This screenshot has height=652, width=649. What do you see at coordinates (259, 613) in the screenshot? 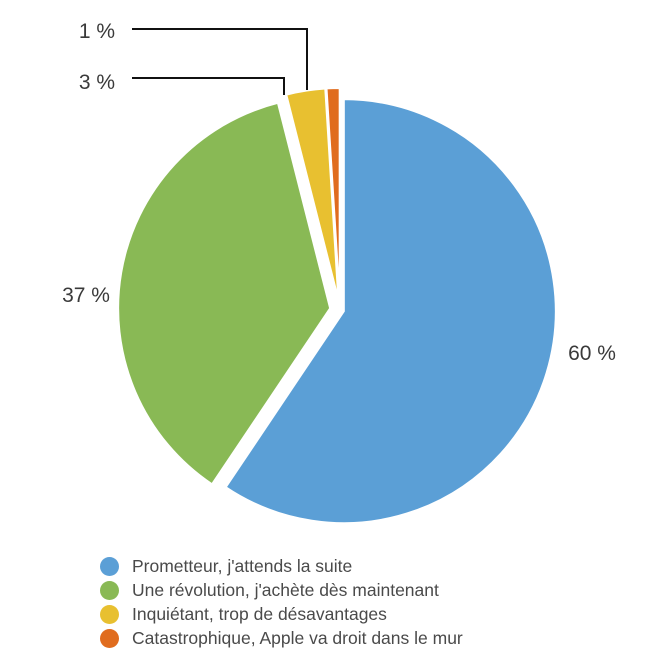
I see `legend-label: Inquiétant, trop de désavantages` at bounding box center [259, 613].